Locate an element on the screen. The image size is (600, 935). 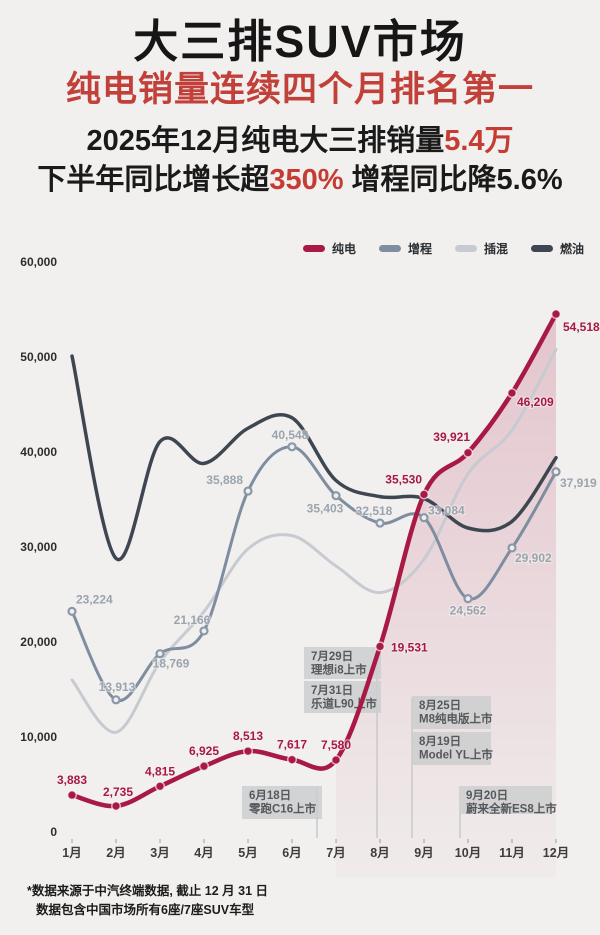
erev-value-label: 35,888 is located at coordinates (224, 480).